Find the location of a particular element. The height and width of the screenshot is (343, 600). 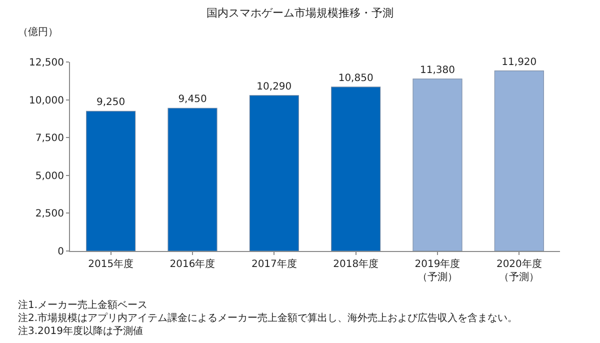

x-tick-label: 2019年度（予測） is located at coordinates (437, 270).